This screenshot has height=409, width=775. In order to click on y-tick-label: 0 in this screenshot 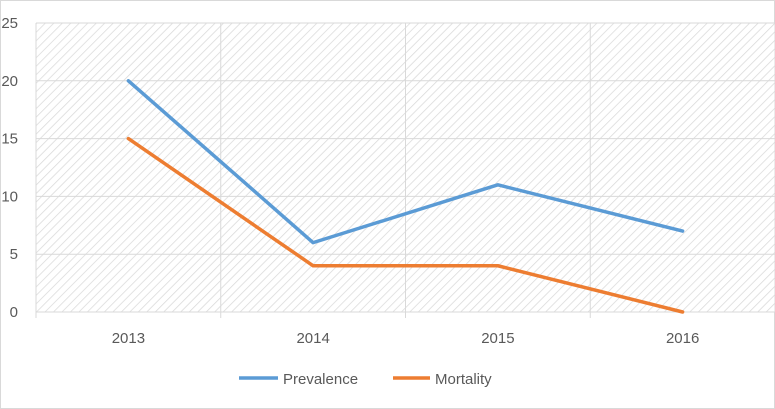, I will do `click(14, 312)`.